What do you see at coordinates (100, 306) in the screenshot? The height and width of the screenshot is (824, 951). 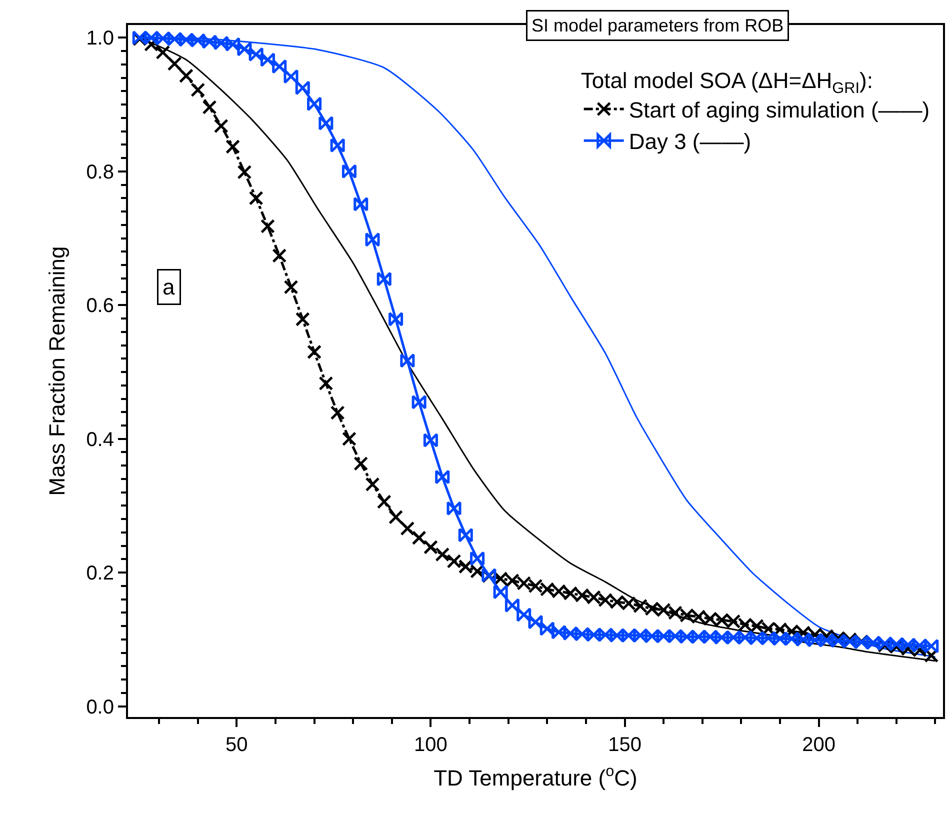 I see `y-tick-label: 0.6` at bounding box center [100, 306].